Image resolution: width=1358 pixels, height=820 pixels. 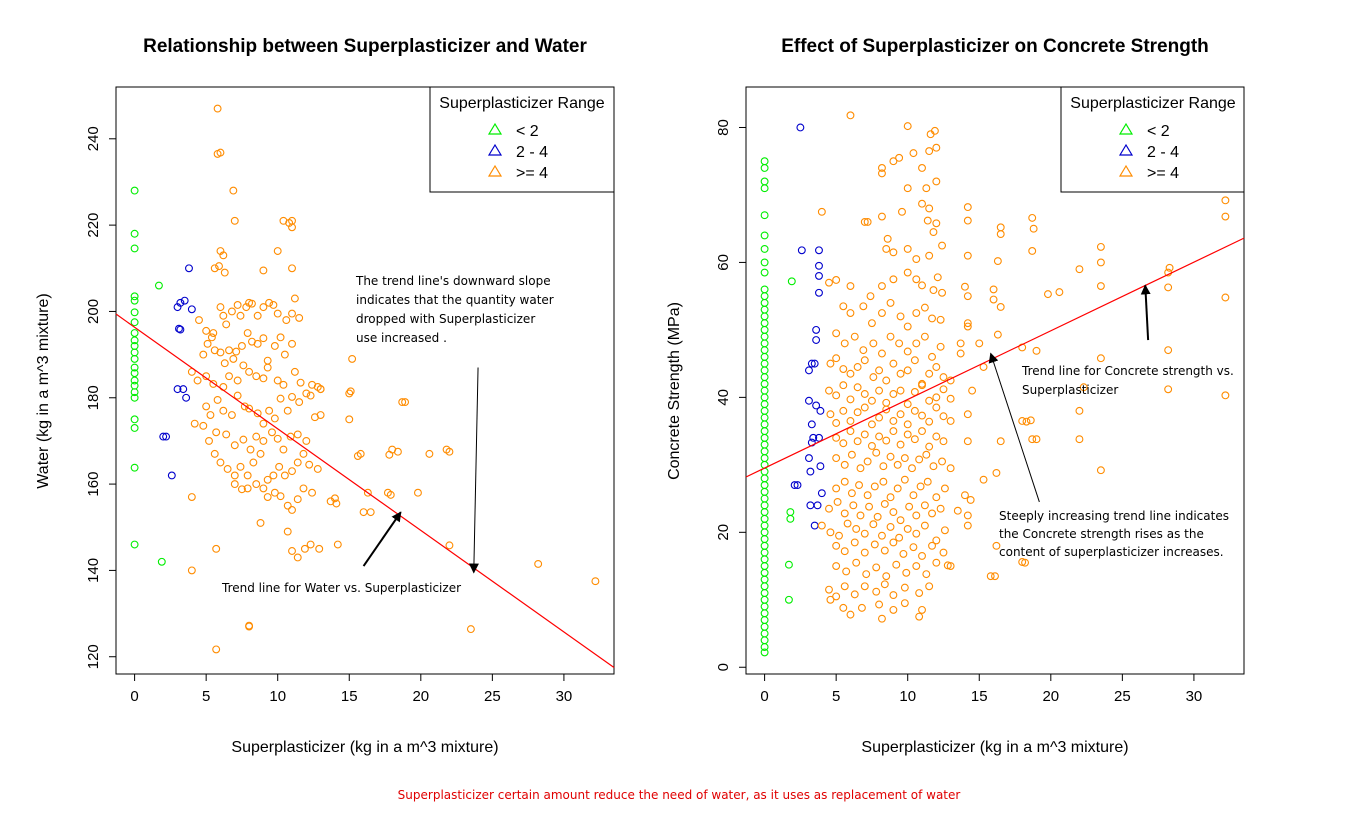 I want to click on y-tick-label: 140, so click(x=93, y=570).